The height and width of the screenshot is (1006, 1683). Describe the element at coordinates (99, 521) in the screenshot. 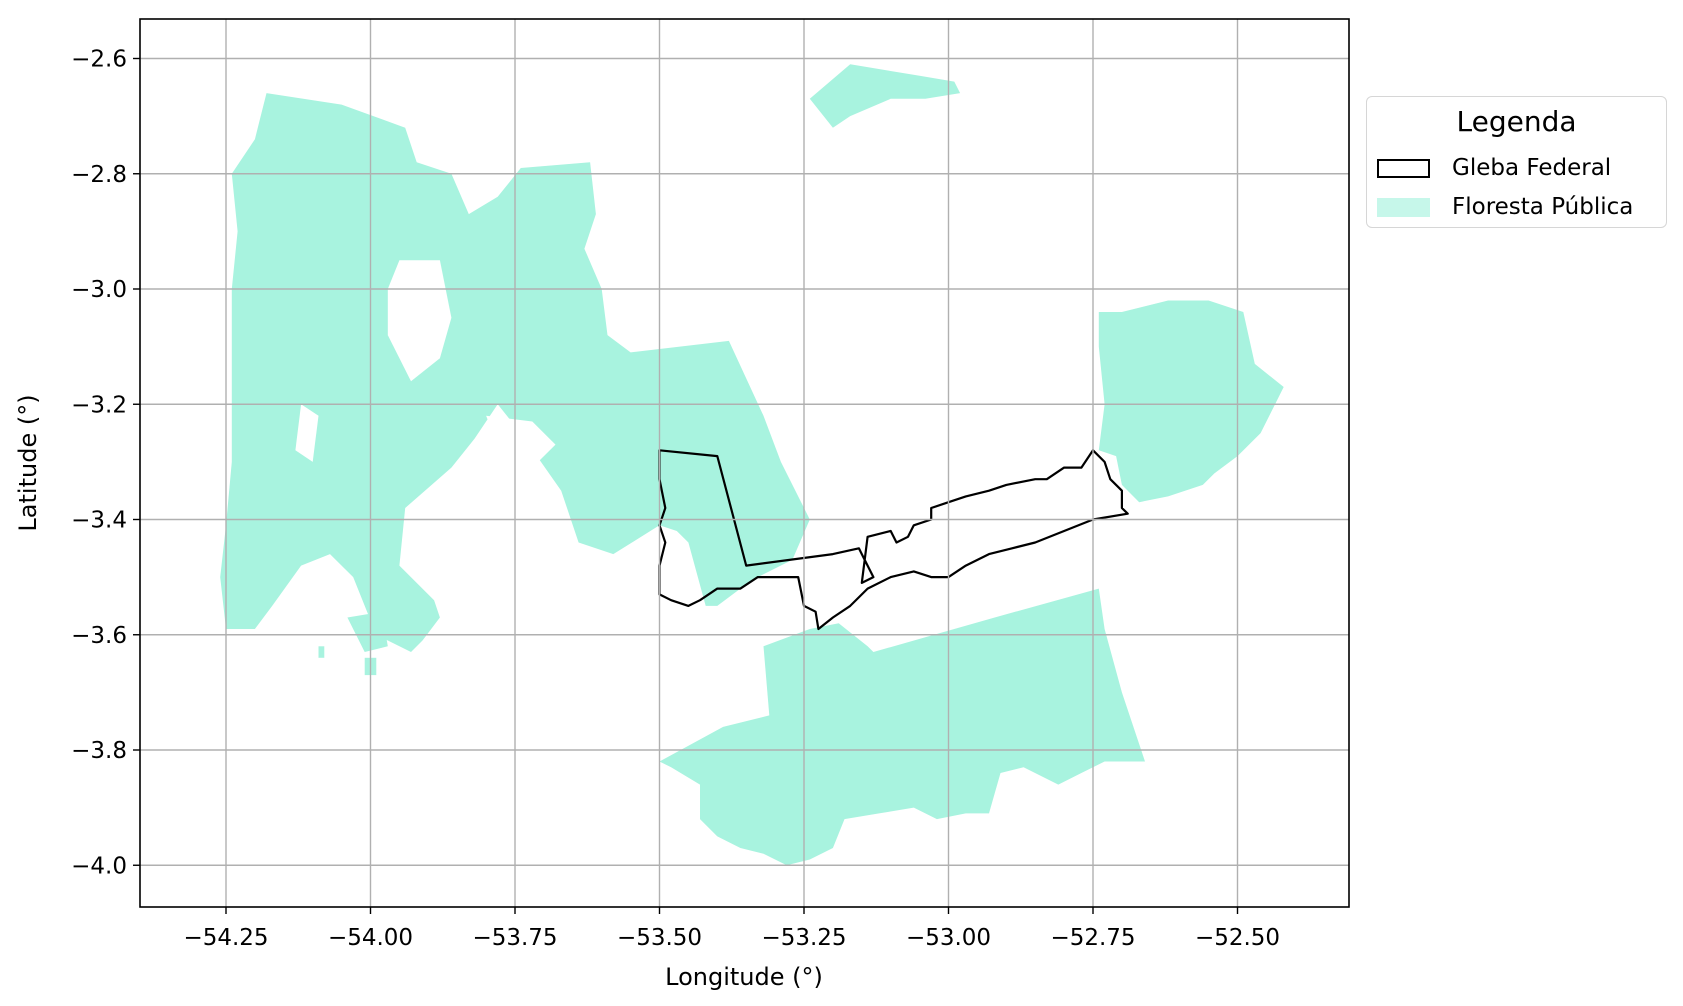

I see `y-tick-label: −3.4` at that location.